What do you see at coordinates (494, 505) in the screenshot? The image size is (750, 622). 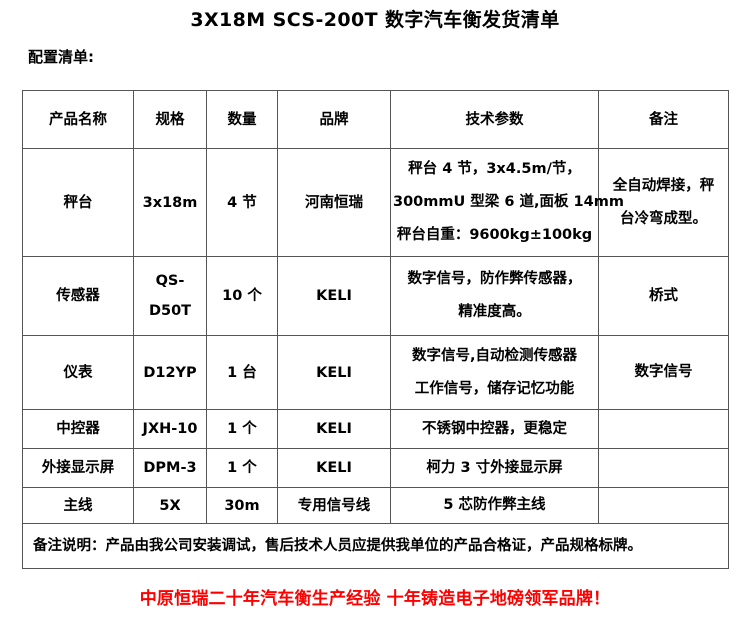 I see `cell-params: 5 芯防作弊主线` at bounding box center [494, 505].